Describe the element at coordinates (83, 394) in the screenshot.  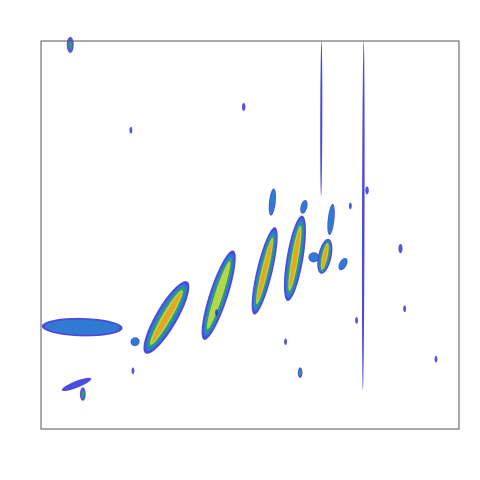
I see `blob-1-core` at that location.